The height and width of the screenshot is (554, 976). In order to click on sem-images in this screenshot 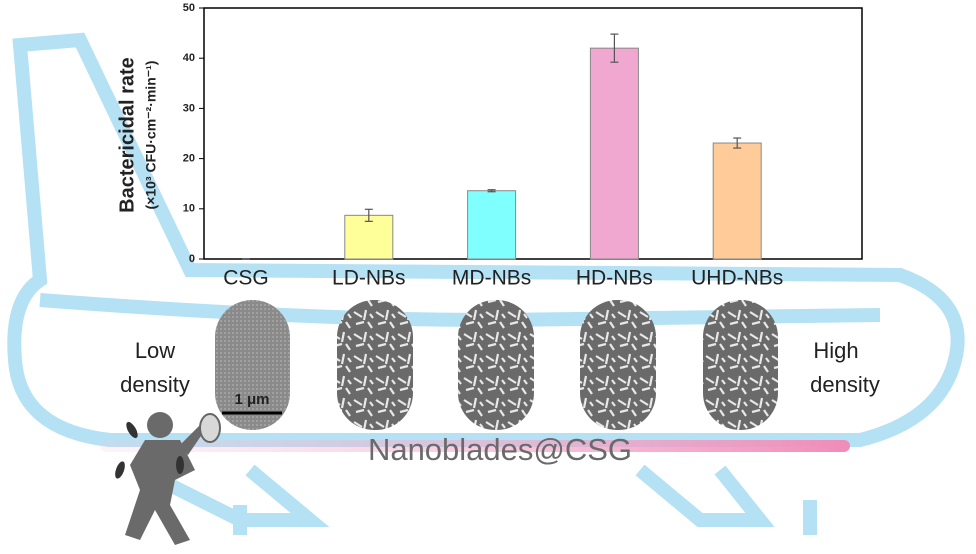, I will do `click(496, 365)`.